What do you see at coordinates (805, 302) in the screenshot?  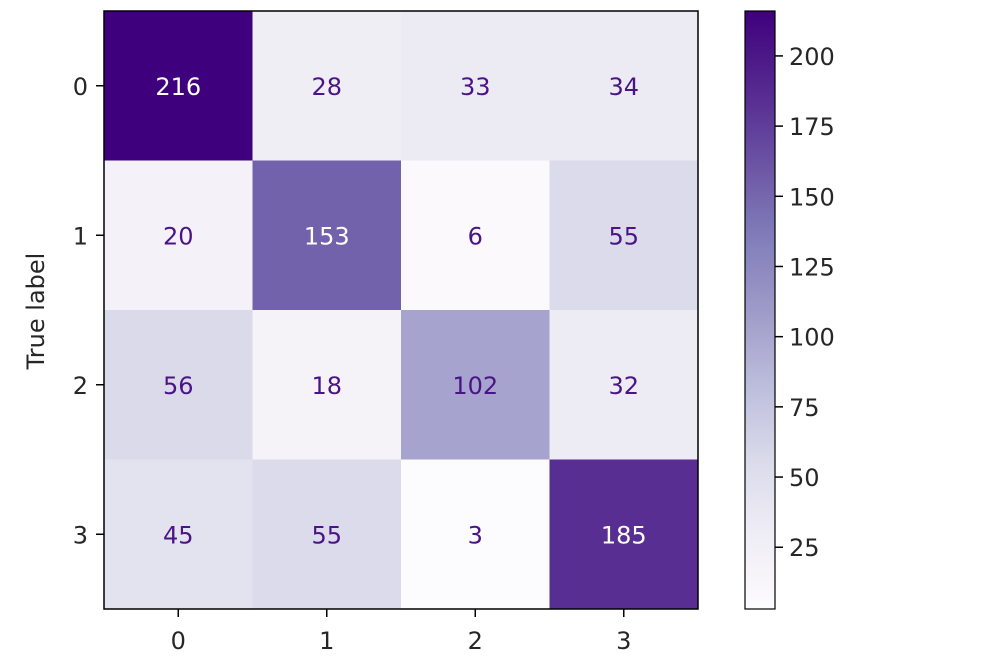 I see `colorbar-ticks: 25 50 75 100 125 150 175 200` at bounding box center [805, 302].